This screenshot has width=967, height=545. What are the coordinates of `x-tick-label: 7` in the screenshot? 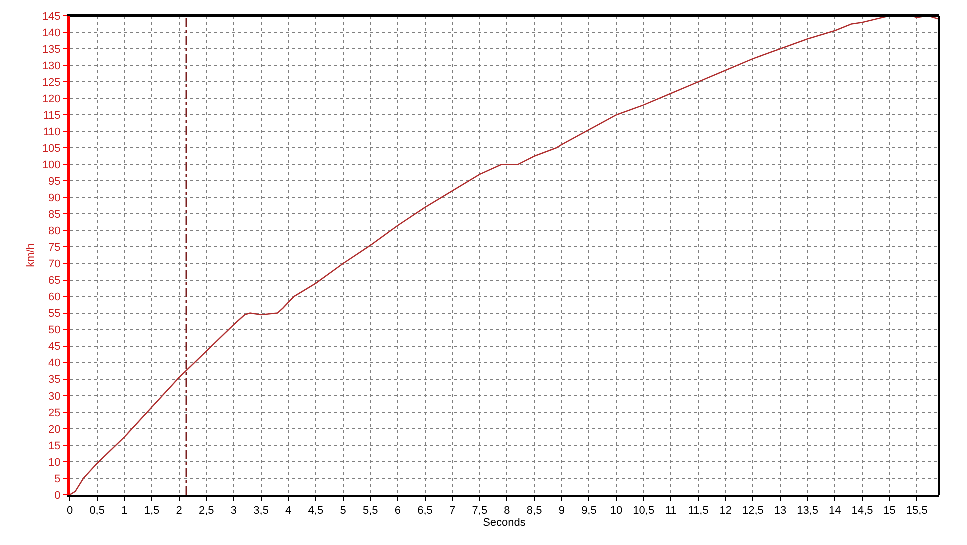 It's located at (453, 511).